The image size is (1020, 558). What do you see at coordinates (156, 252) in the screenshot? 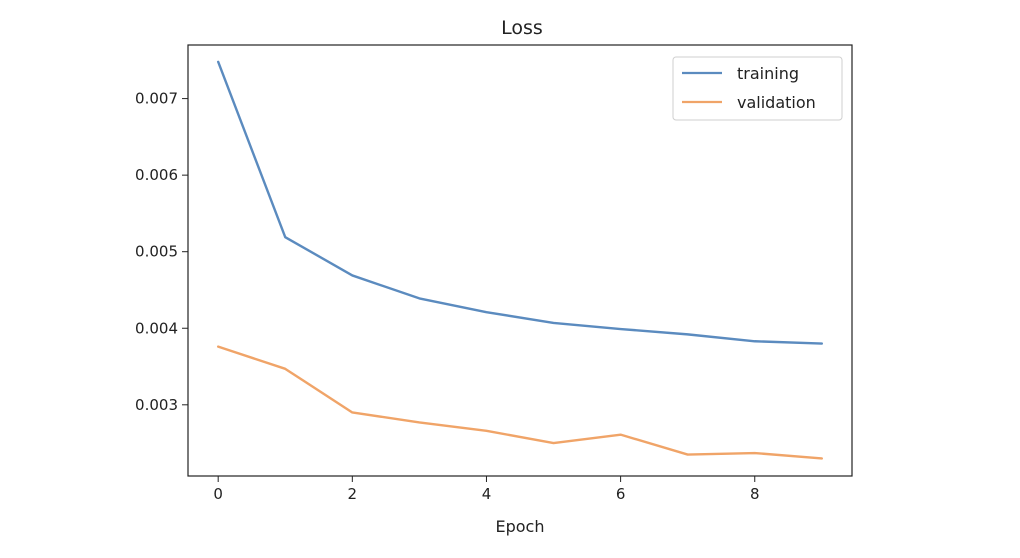
I see `y-tick-label: 0.005` at bounding box center [156, 252].